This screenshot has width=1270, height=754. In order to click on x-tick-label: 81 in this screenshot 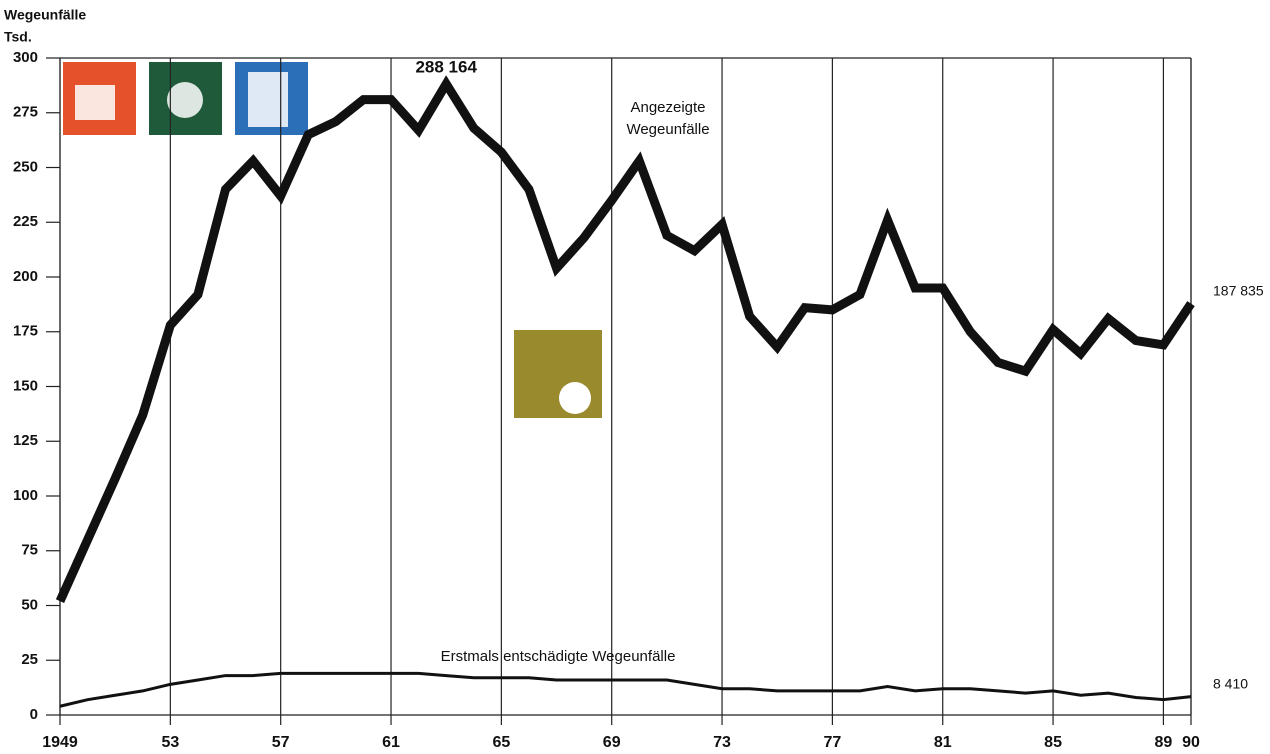, I will do `click(943, 742)`.